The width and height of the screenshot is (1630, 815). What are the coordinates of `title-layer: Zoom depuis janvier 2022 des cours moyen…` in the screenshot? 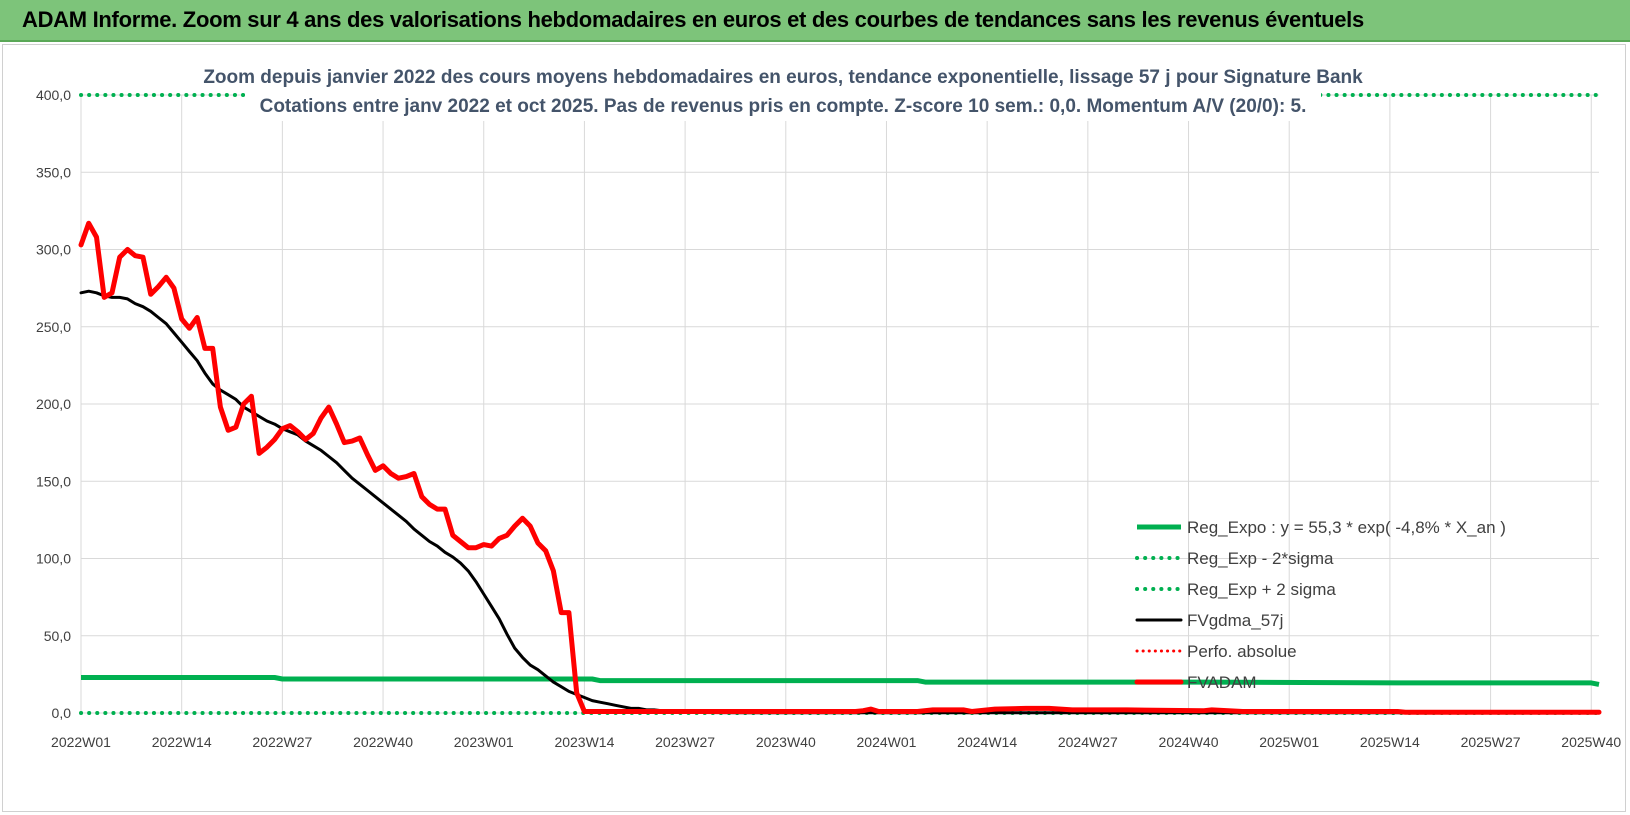 It's located at (783, 89).